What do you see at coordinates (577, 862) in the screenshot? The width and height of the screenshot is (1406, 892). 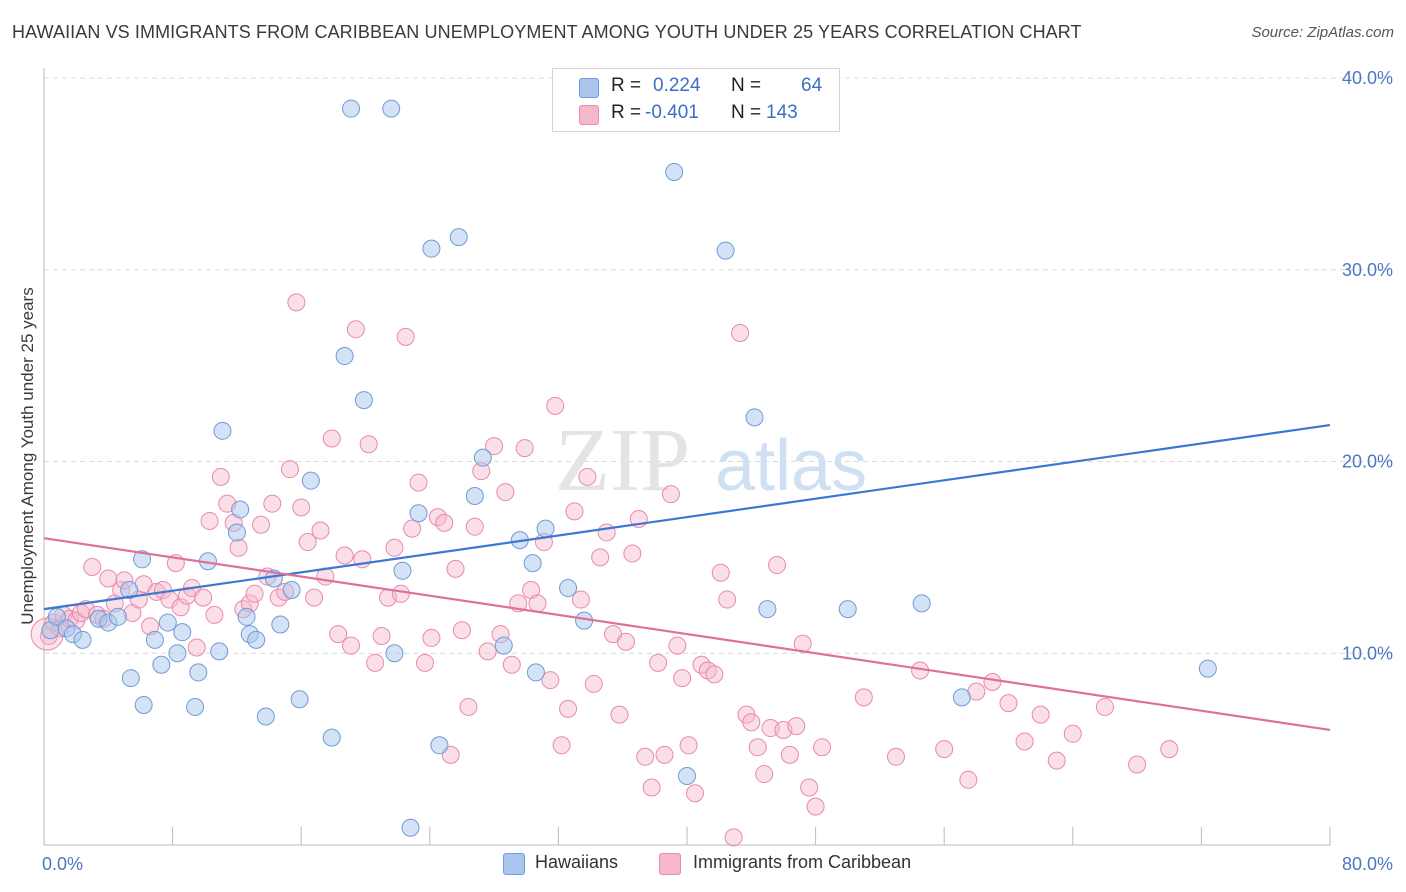 I see `legend-label: Hawaiians` at bounding box center [577, 862].